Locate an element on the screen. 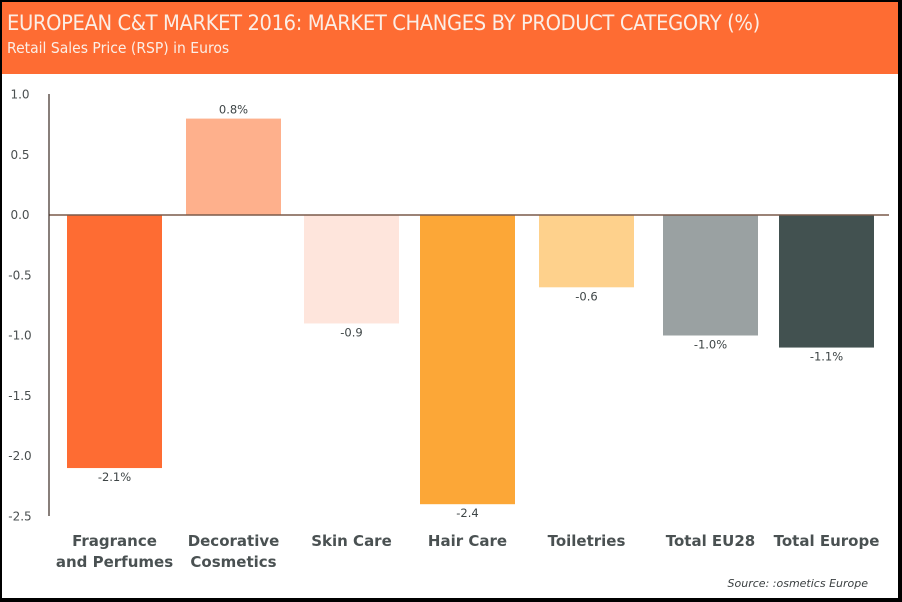 The width and height of the screenshot is (902, 602). data-label: -2.4 is located at coordinates (467, 513).